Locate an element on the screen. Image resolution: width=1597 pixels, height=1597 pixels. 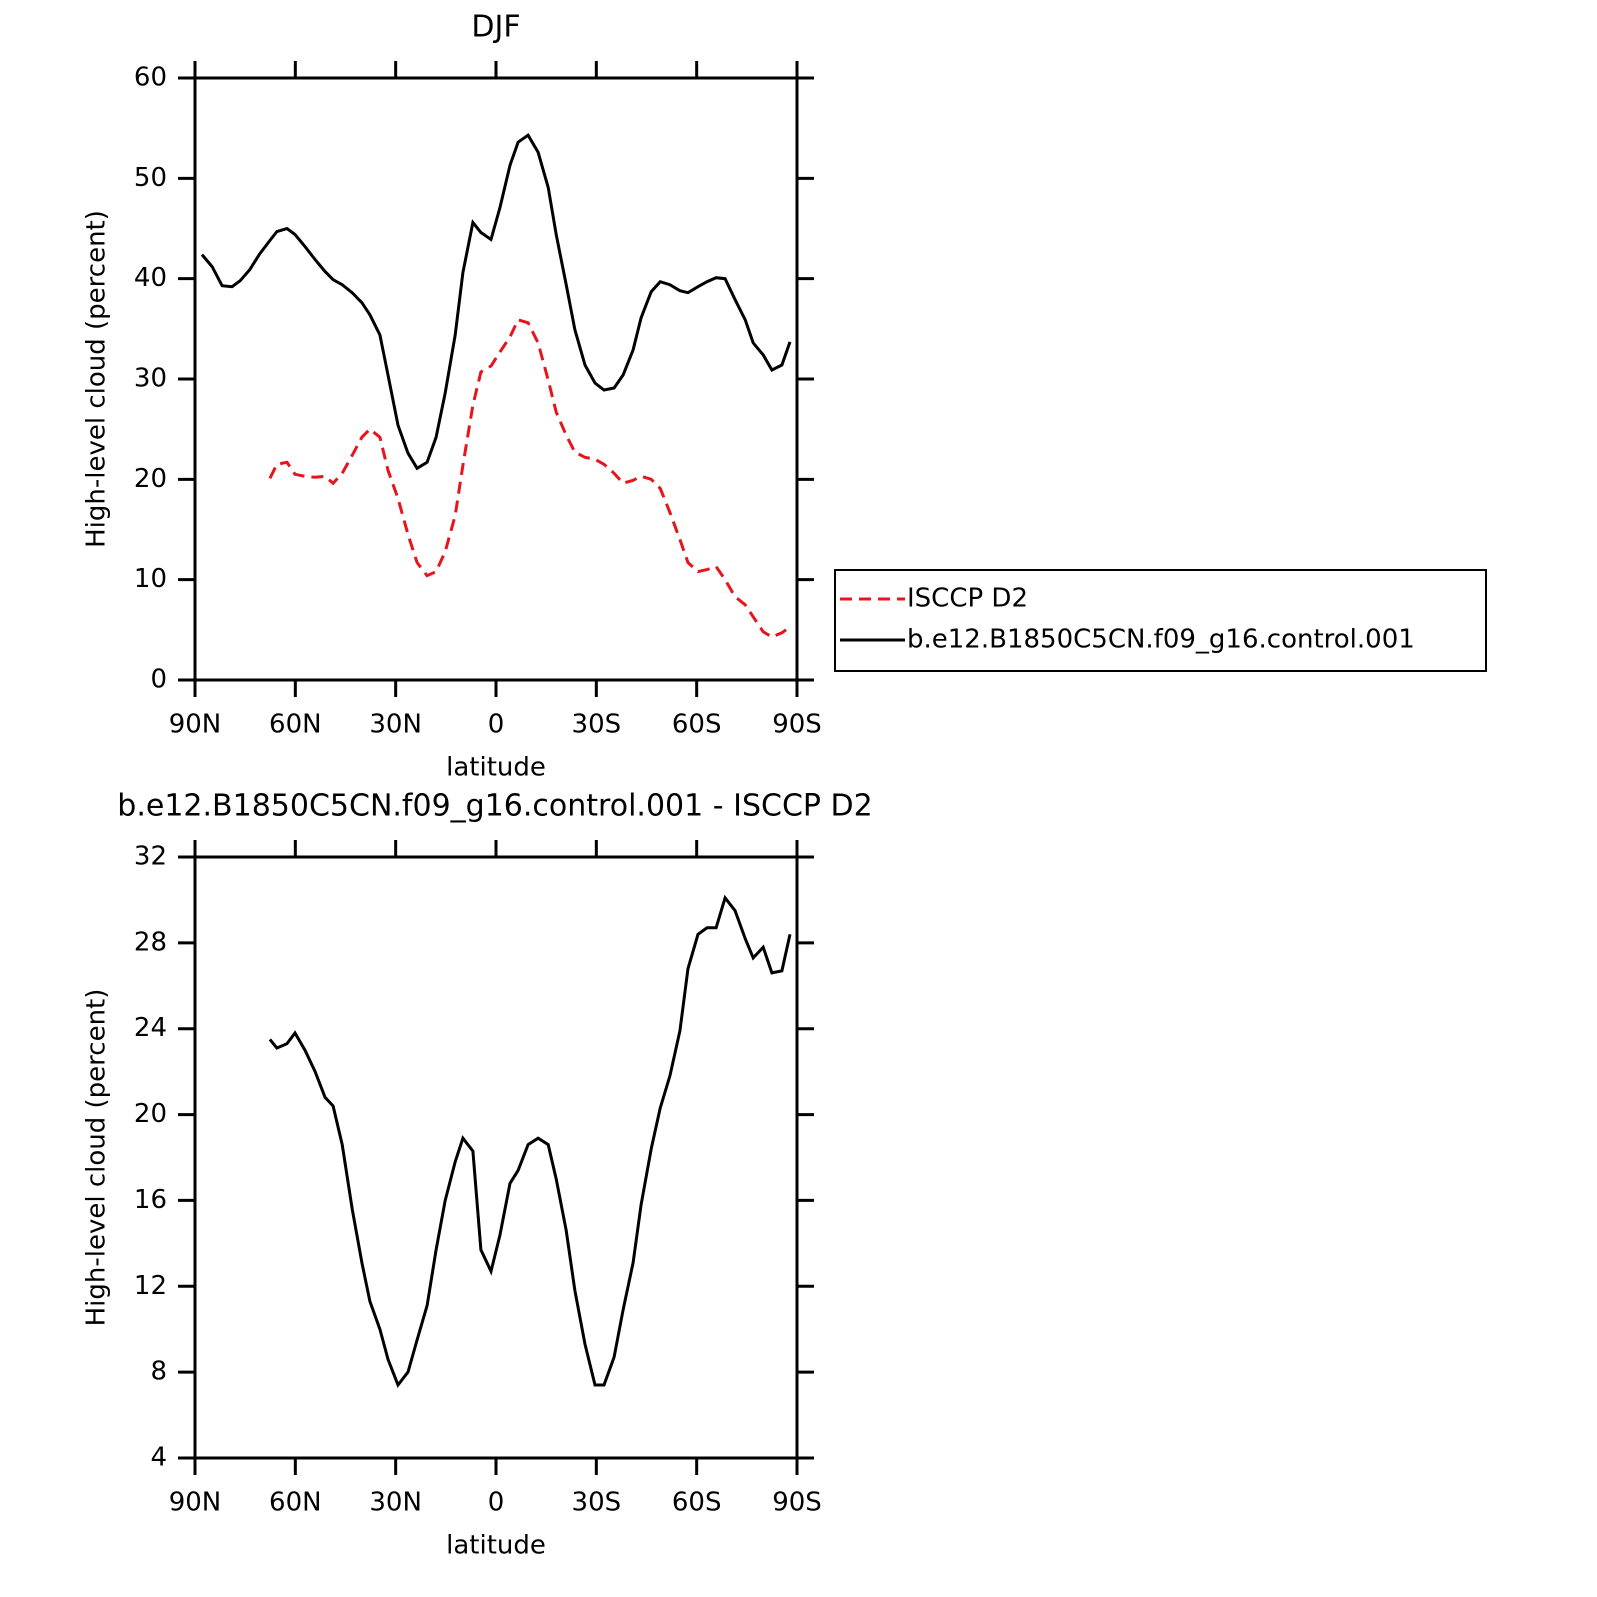
y-tick-label: 28 is located at coordinates (150, 942).